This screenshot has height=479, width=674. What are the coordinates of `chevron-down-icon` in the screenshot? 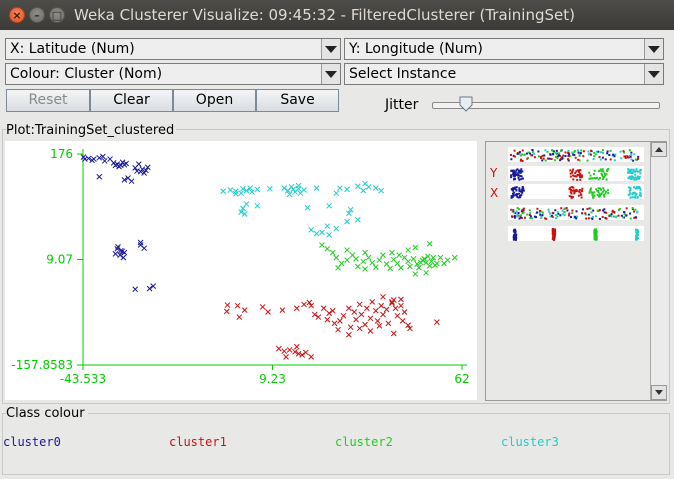 It's located at (330, 74).